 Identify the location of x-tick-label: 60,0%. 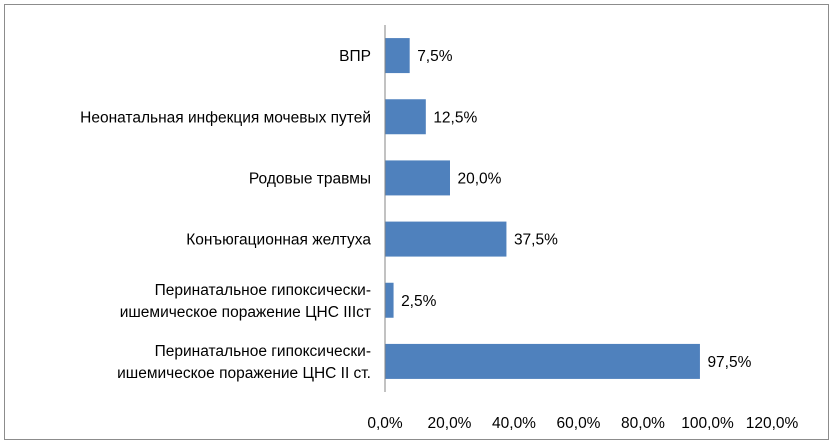
(579, 423).